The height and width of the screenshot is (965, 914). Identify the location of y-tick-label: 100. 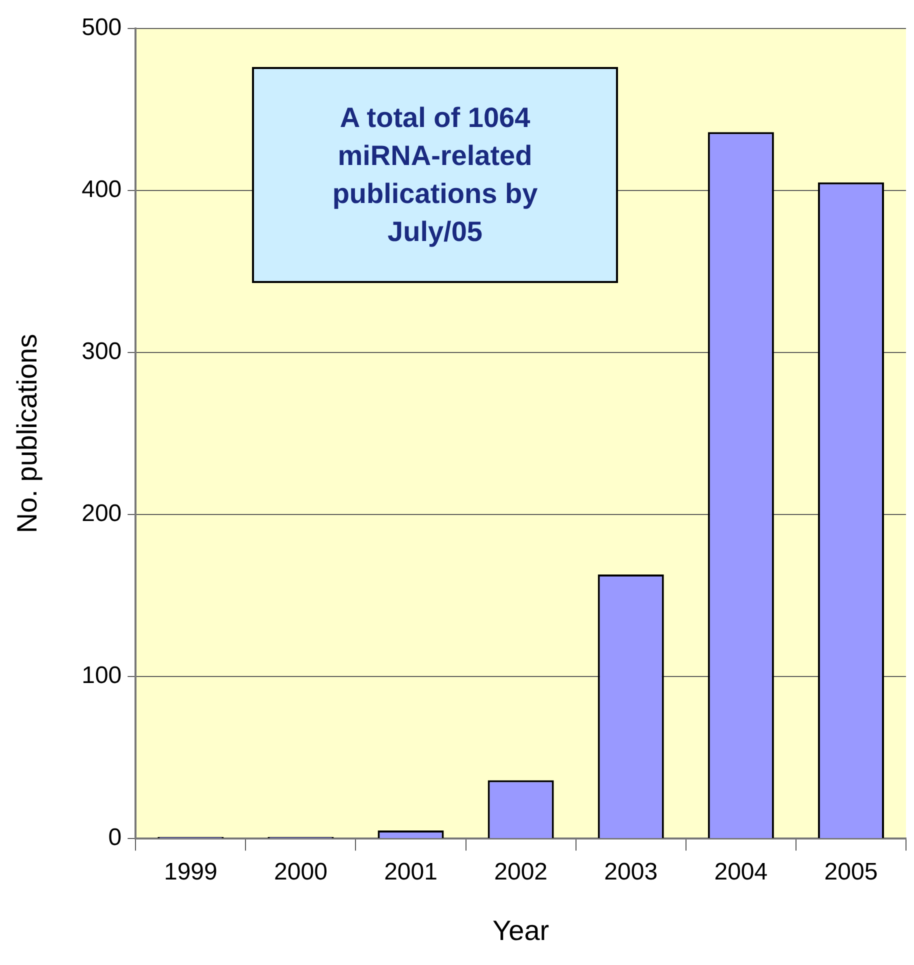
(102, 676).